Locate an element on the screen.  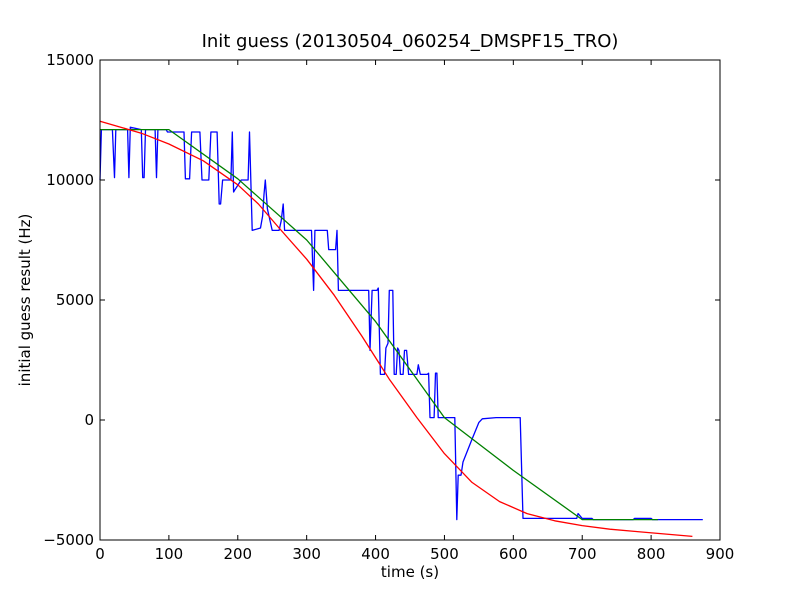
y-tick-label: 15000 is located at coordinates (70, 60).